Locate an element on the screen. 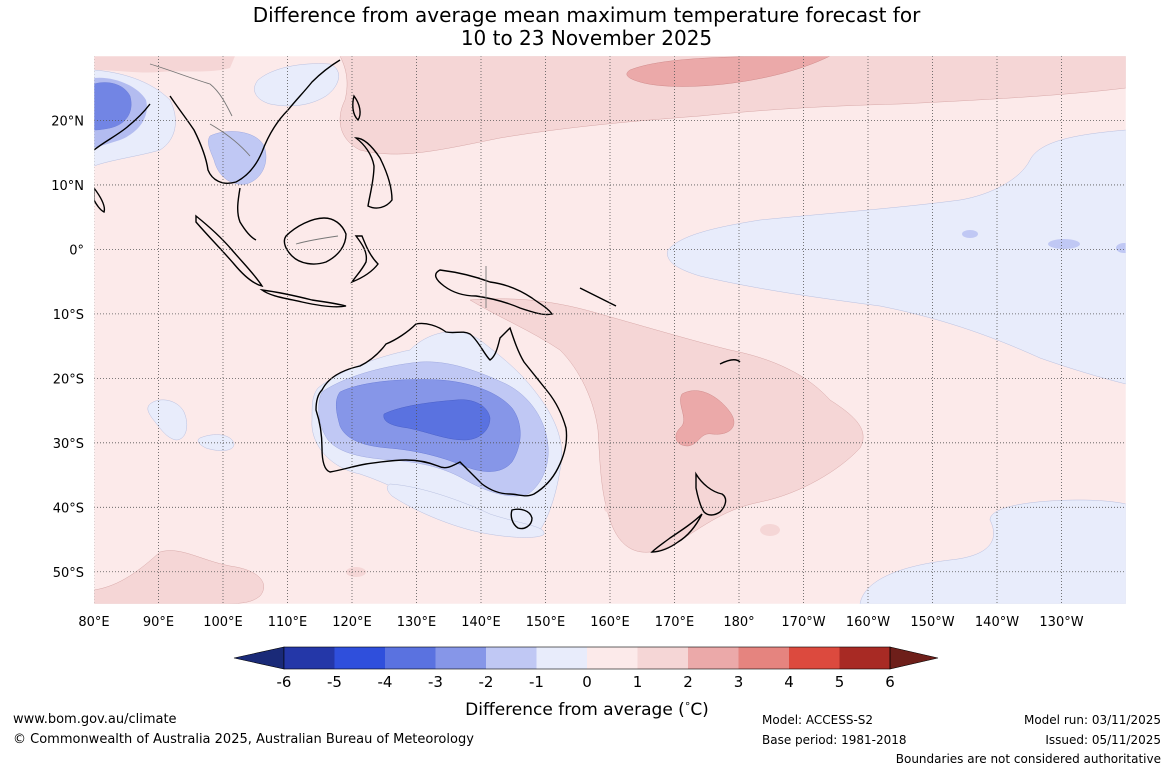 This screenshot has width=1173, height=770. footer-issued: Issued: 05/11/2025 is located at coordinates (1103, 740).